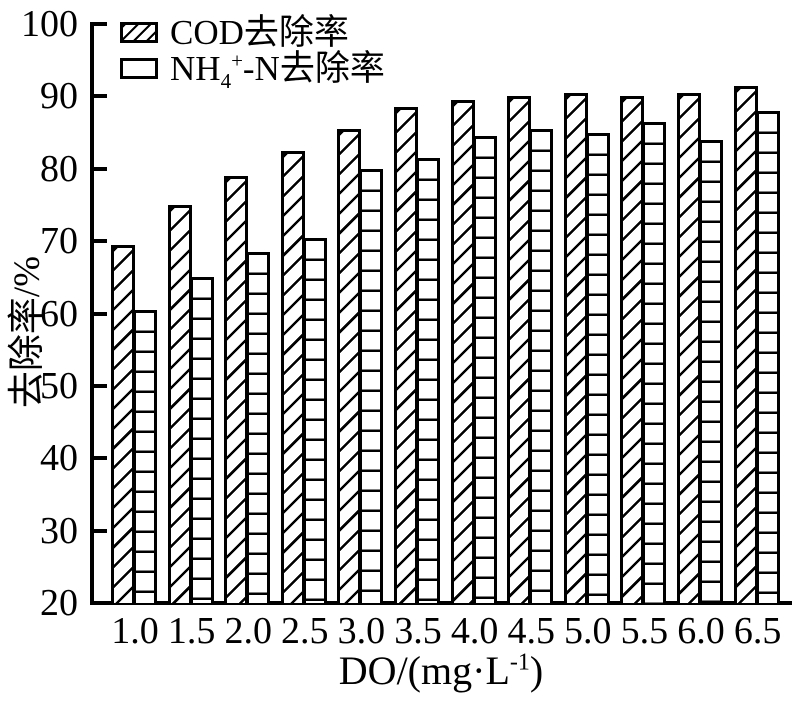 This screenshot has height=704, width=806. What do you see at coordinates (179, 403) in the screenshot?
I see `bar-cod-1.5` at bounding box center [179, 403].